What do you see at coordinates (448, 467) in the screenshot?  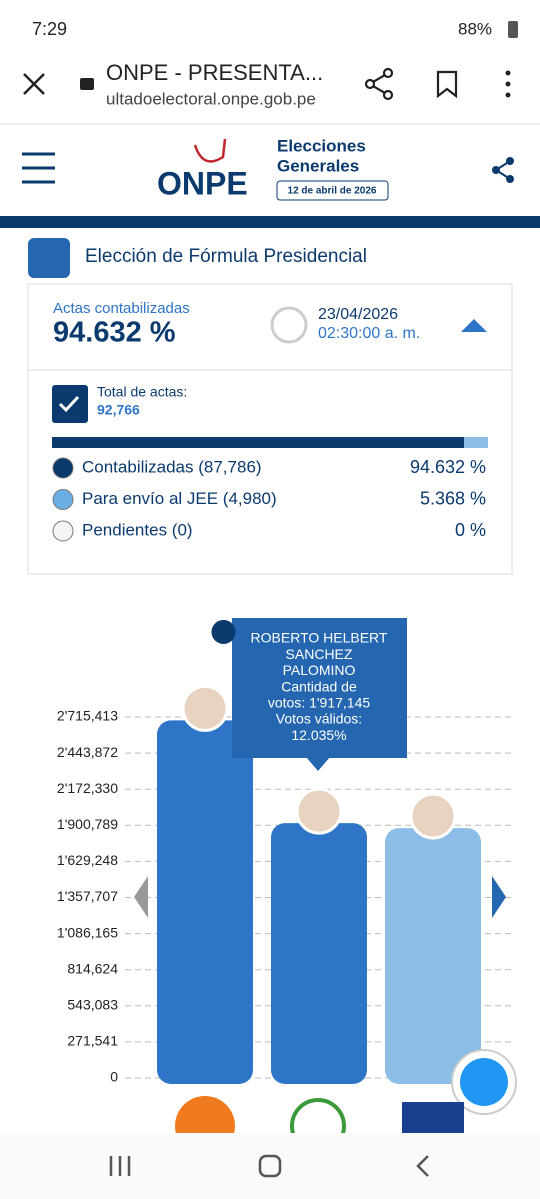 I see `legend-pct: 94.632 %` at bounding box center [448, 467].